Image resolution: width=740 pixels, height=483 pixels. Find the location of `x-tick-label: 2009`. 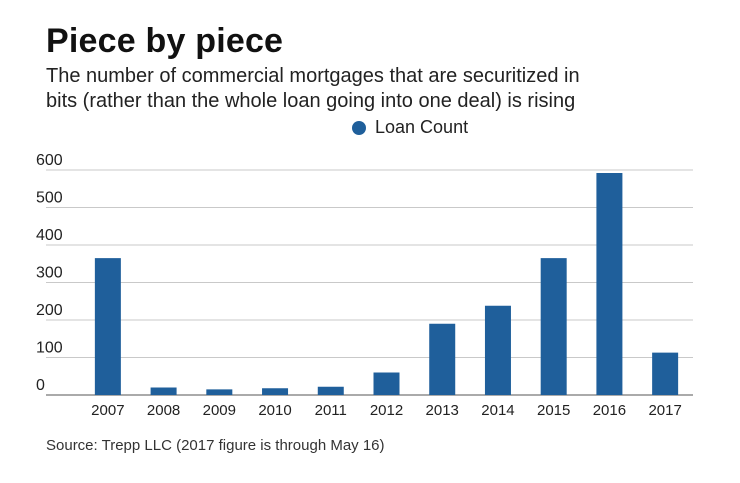

x-tick-label: 2009 is located at coordinates (219, 410).